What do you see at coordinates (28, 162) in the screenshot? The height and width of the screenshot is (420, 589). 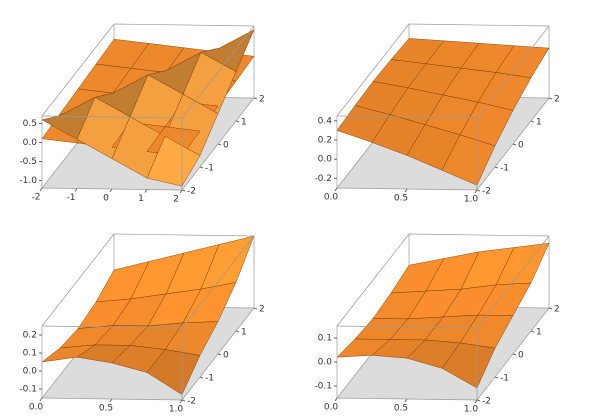 I see `z-tick-label: -0.5` at bounding box center [28, 162].